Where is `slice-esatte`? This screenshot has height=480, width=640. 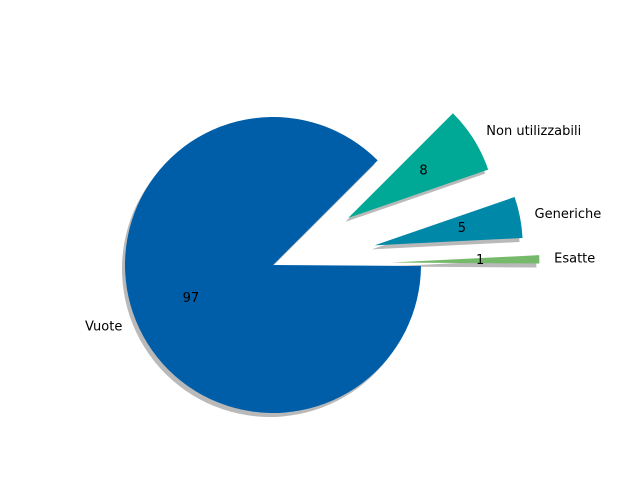
slice-esatte is located at coordinates (465, 259).